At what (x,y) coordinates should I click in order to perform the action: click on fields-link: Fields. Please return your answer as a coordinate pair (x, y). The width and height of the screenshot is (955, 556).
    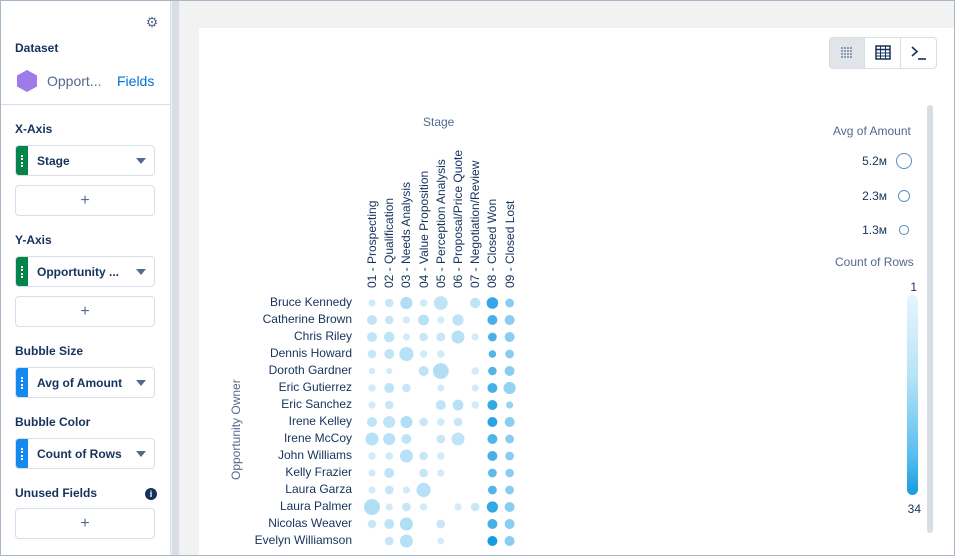
    Looking at the image, I should click on (136, 81).